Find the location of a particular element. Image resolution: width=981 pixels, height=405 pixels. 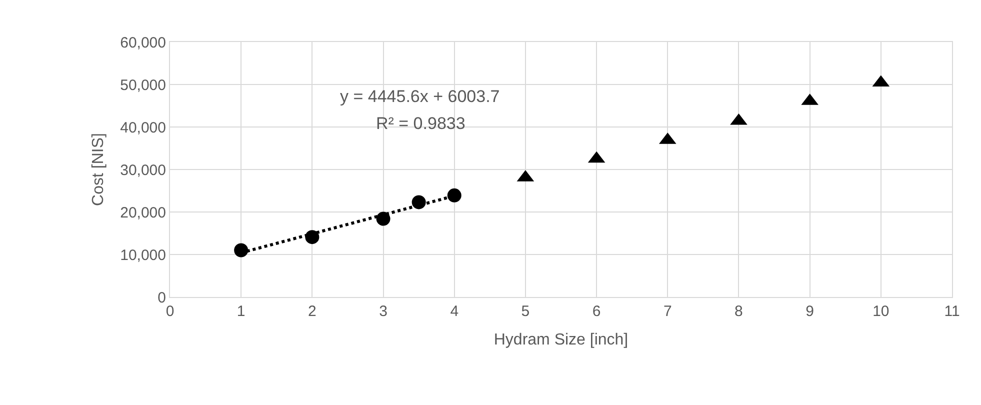

x-tick-label: 10 is located at coordinates (881, 311).